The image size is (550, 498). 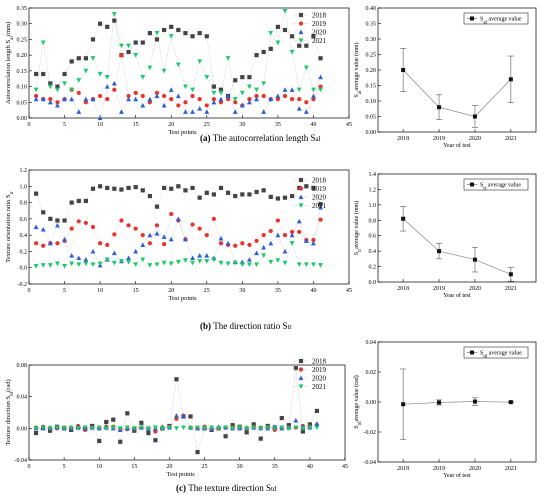 What do you see at coordinates (373, 190) in the screenshot?
I see `y-tick-label: 1.2` at bounding box center [373, 190].